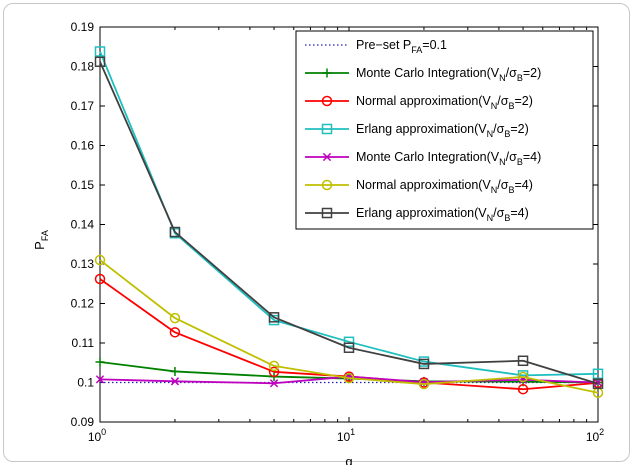 This screenshot has height=465, width=635. What do you see at coordinates (444, 102) in the screenshot?
I see `legend-label: Normal approximation(VN/σB=2)` at bounding box center [444, 102].